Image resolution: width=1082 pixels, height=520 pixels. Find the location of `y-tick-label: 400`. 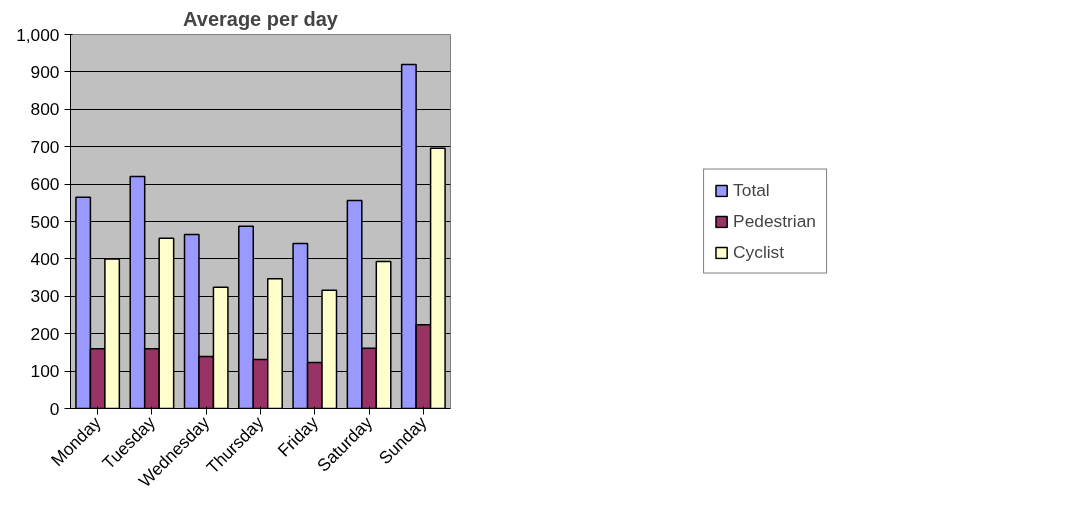

y-tick-label: 400 is located at coordinates (45, 258).